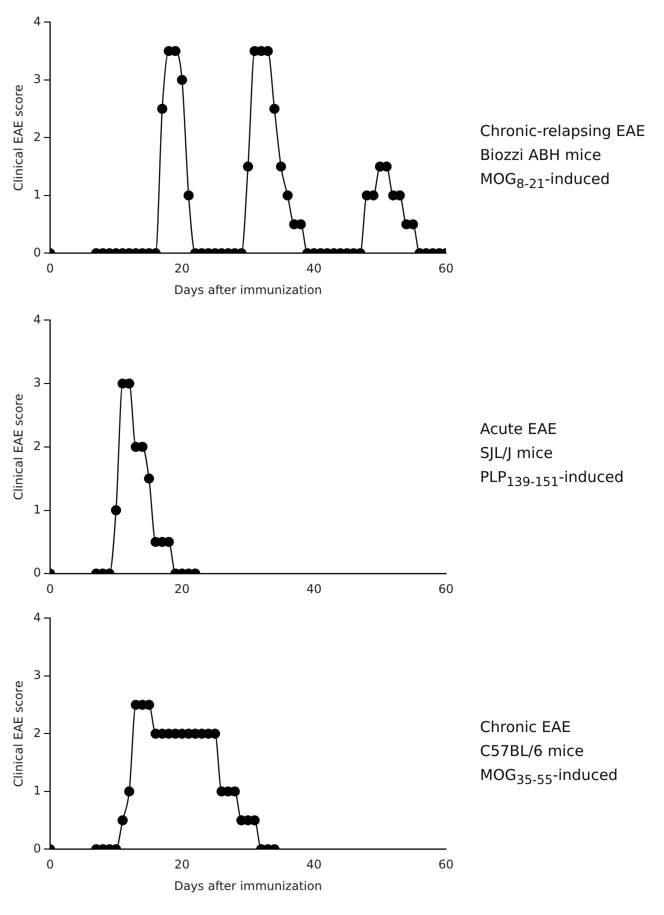 Image resolution: width=664 pixels, height=915 pixels. I want to click on text: Chronic EAE, so click(526, 727).